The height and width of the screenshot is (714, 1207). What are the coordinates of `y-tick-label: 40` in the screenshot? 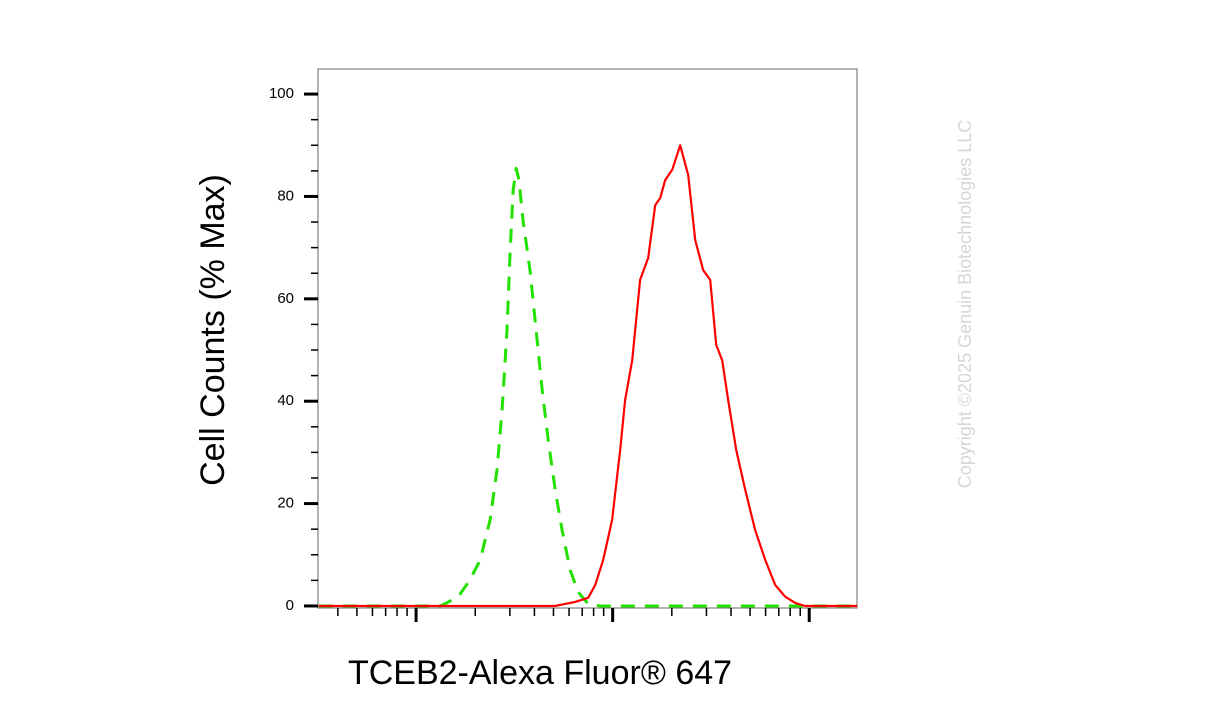 It's located at (285, 400).